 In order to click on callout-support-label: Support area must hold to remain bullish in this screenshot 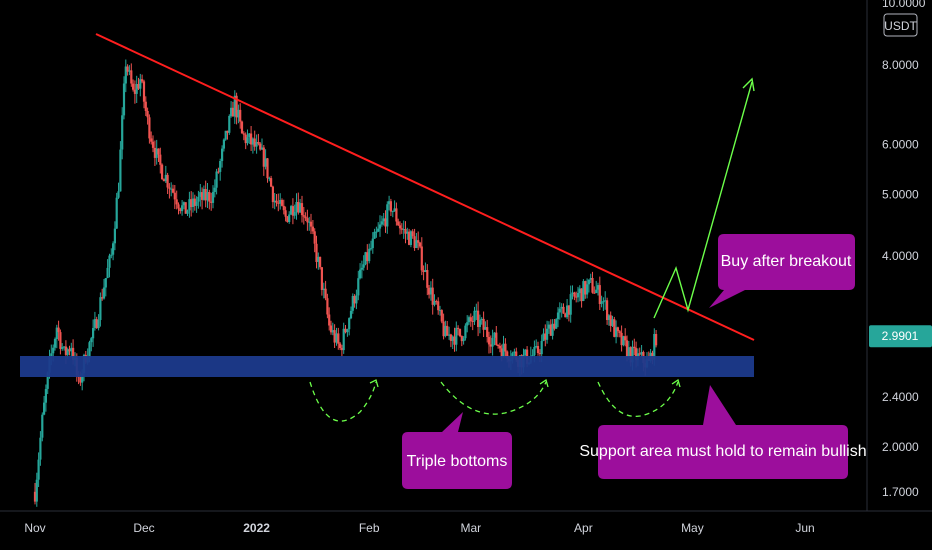, I will do `click(722, 451)`.